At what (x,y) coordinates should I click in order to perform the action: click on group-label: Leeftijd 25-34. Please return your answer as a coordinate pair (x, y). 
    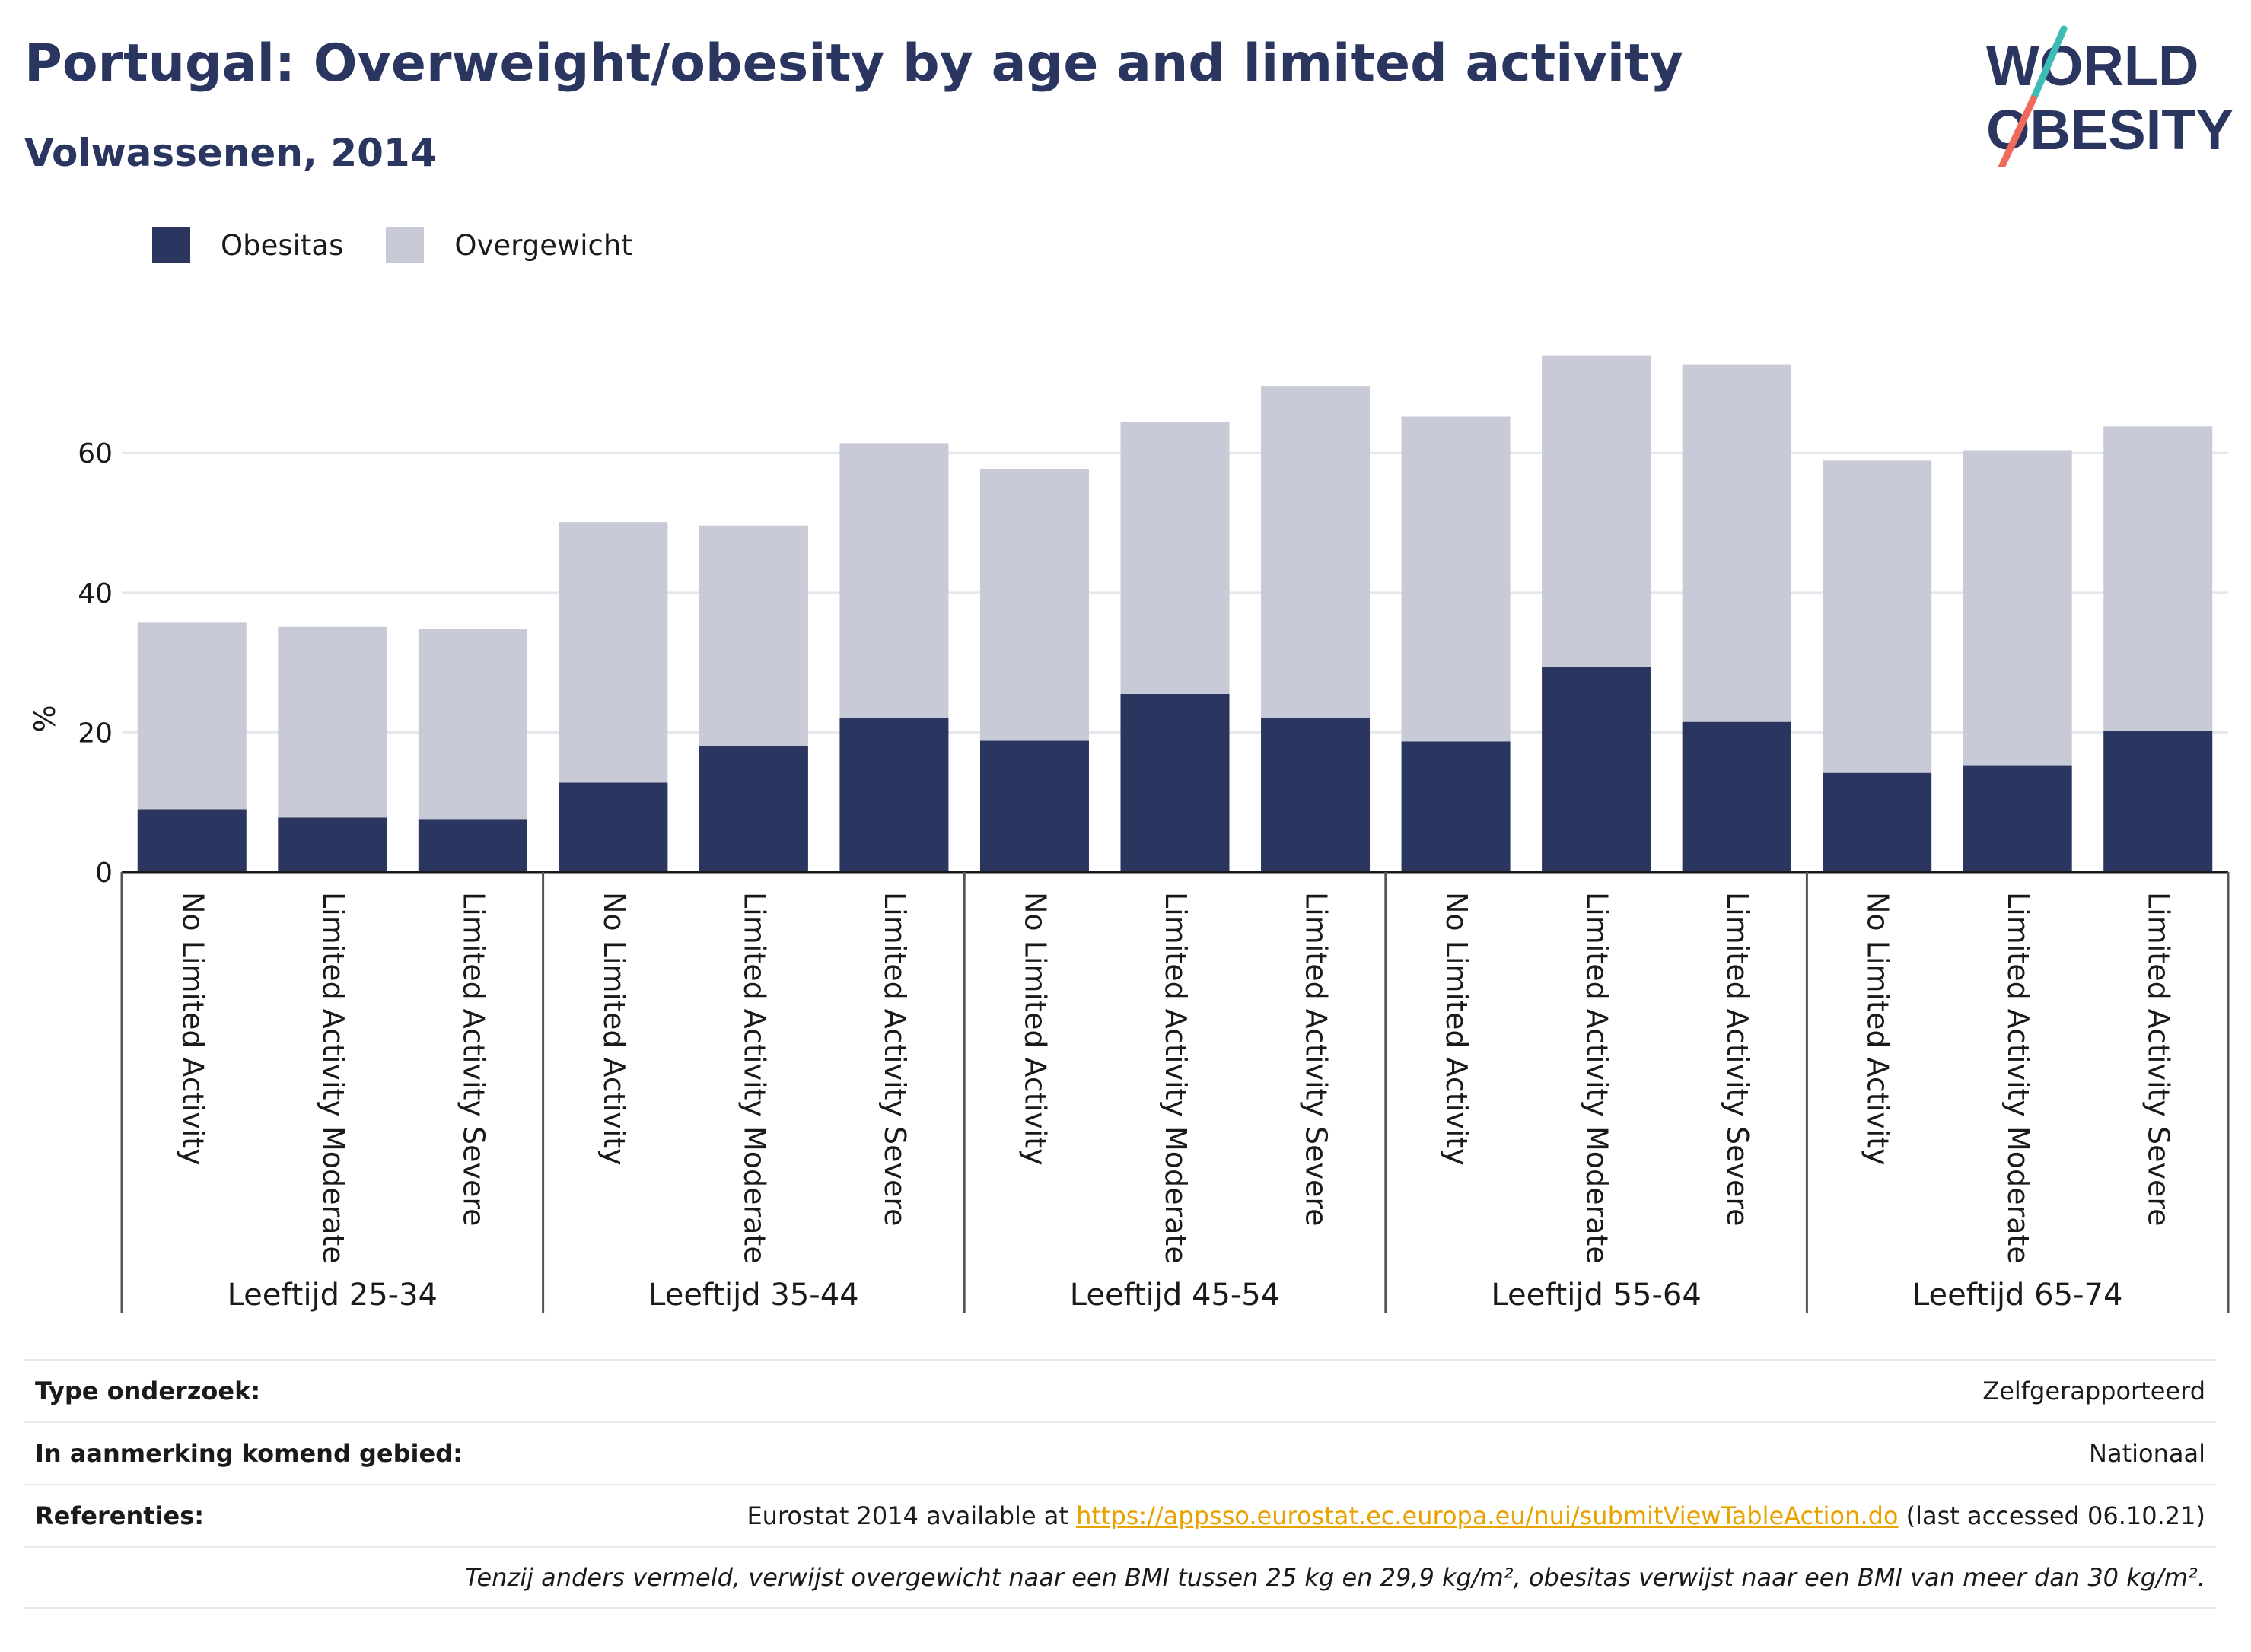
    Looking at the image, I should click on (333, 1295).